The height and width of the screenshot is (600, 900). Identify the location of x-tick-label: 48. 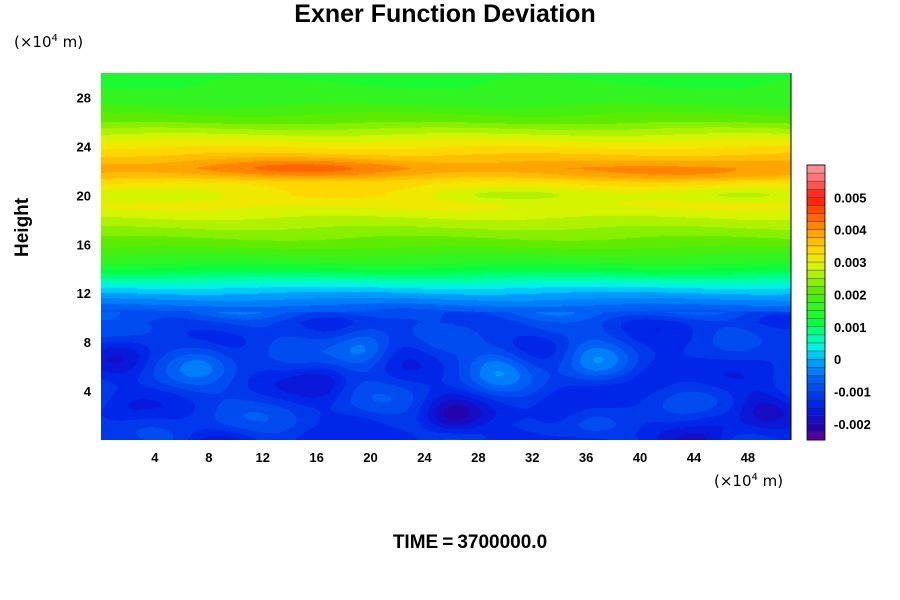
(748, 457).